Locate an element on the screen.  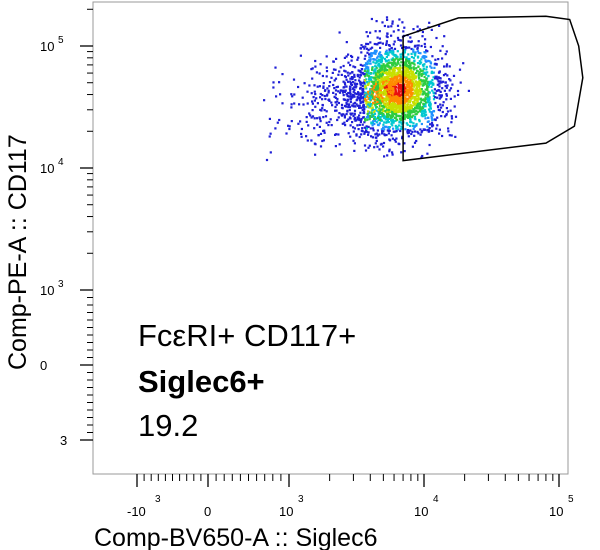
gate-polygon is located at coordinates (493, 88).